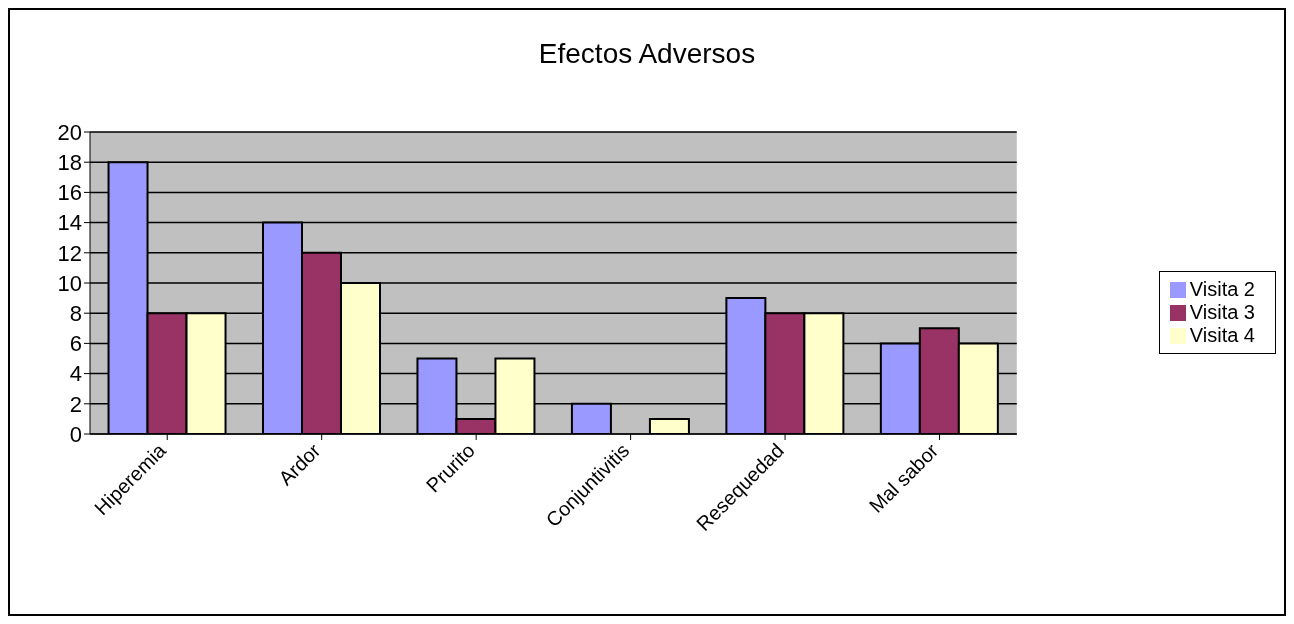 This screenshot has height=624, width=1294. What do you see at coordinates (75, 314) in the screenshot?
I see `y-tick-label: 8` at bounding box center [75, 314].